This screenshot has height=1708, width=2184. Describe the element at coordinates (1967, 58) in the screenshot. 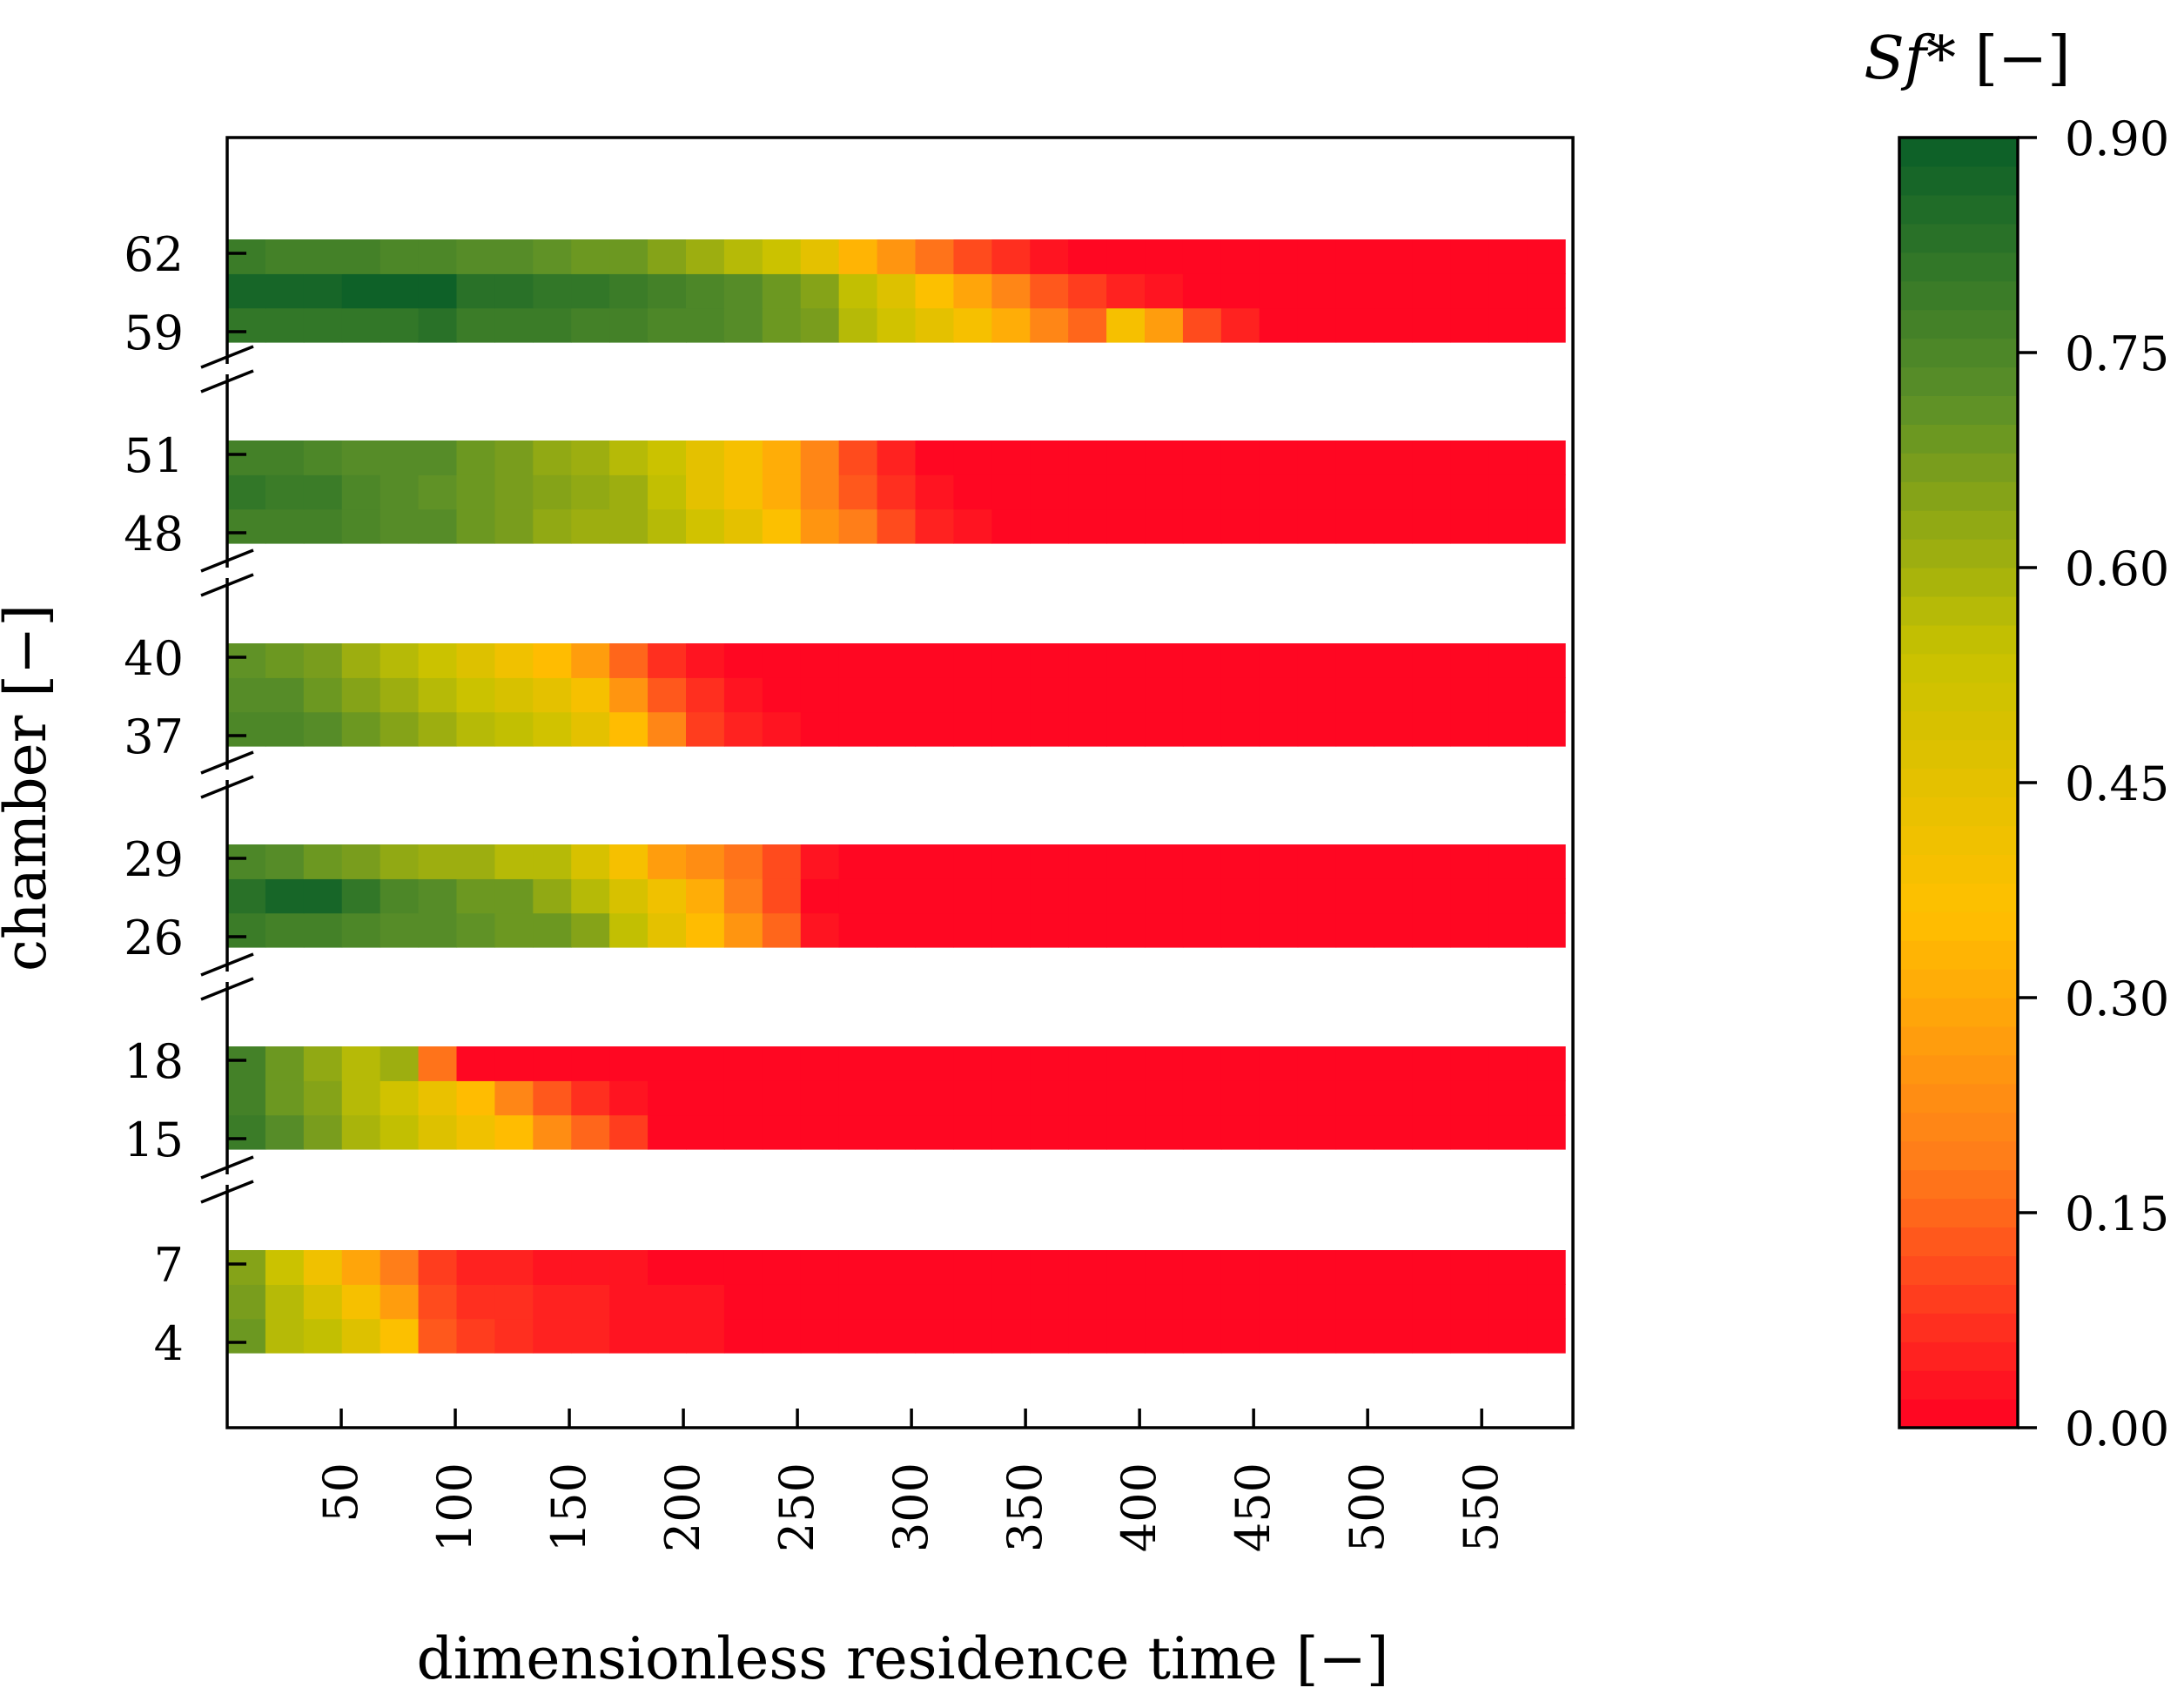

I see `colorbar-title: Sf* [−]` at that location.